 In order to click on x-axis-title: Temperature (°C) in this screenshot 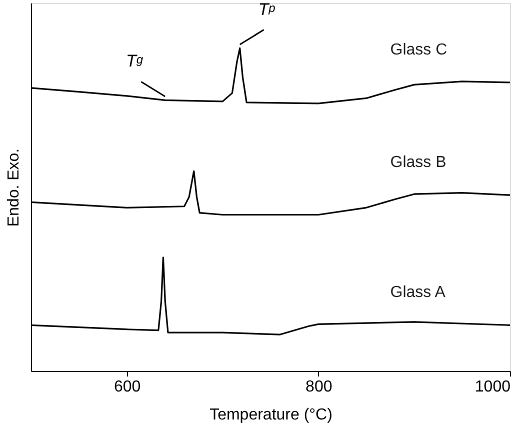, I will do `click(271, 415)`.